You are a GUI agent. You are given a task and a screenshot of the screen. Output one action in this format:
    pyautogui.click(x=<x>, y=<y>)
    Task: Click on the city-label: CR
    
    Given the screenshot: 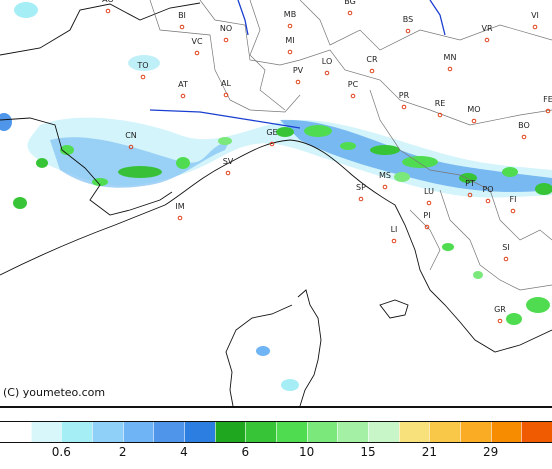 What is the action you would take?
    pyautogui.click(x=372, y=59)
    